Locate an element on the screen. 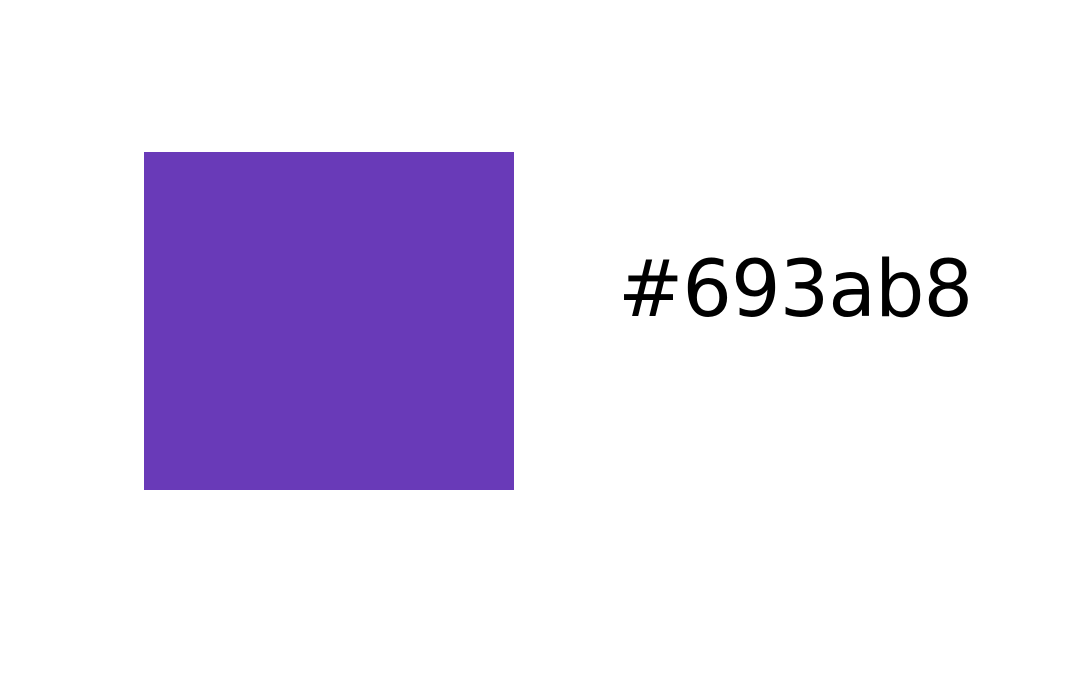 The width and height of the screenshot is (1080, 679). hex-code-label: #693ab8 is located at coordinates (795, 290).